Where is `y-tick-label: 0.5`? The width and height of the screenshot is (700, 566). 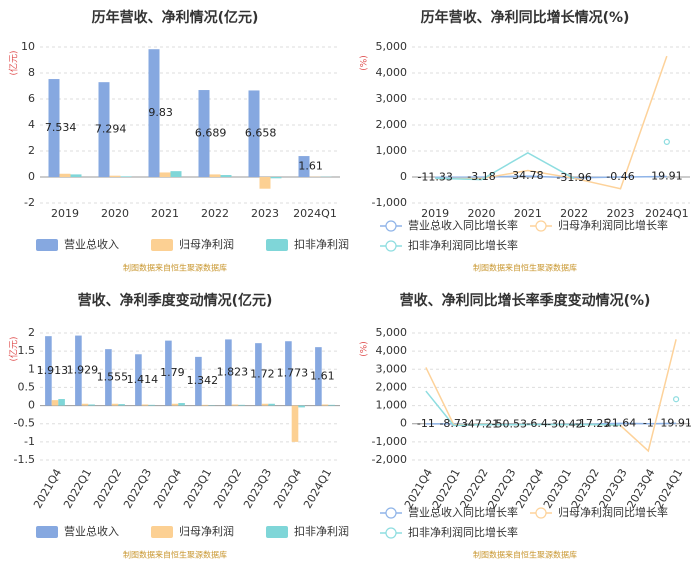
y-tick-label: 0.5 is located at coordinates (27, 386).